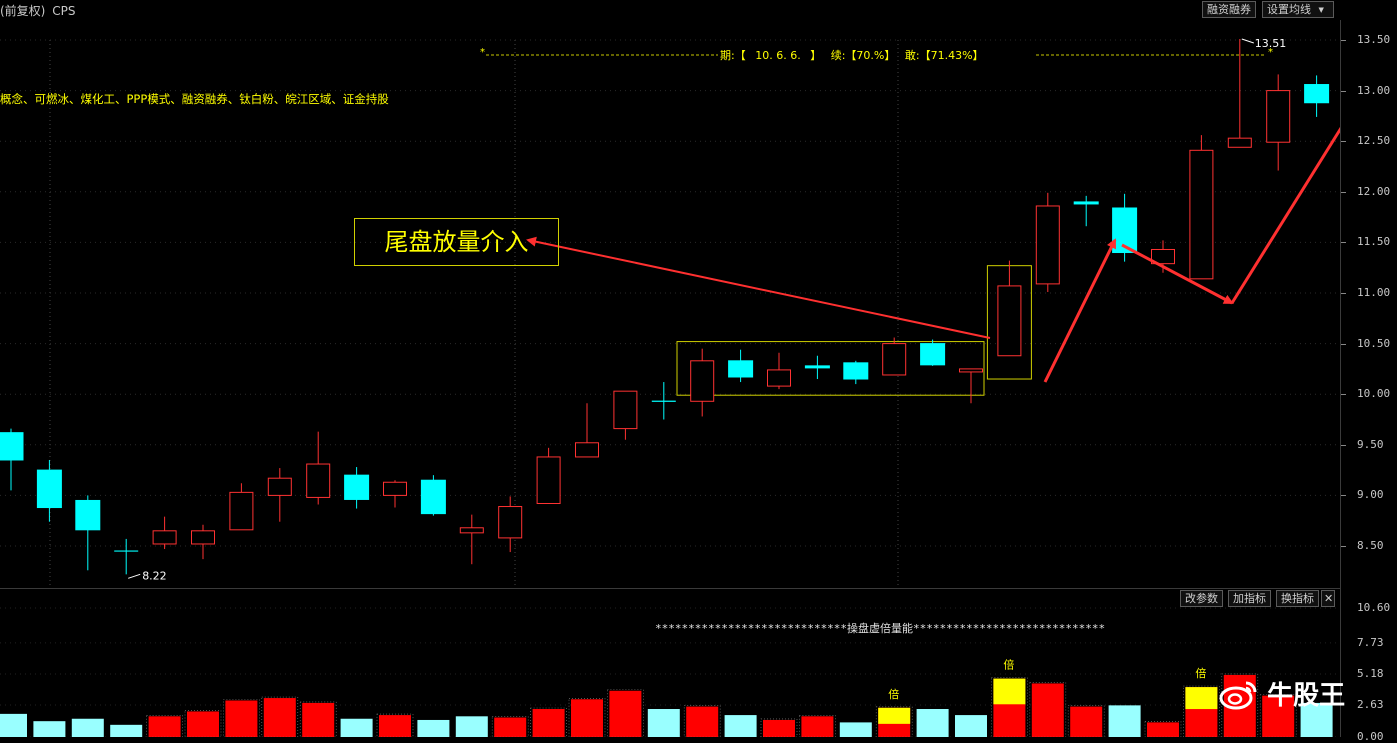  What do you see at coordinates (1249, 598) in the screenshot?
I see `add-indicator-button: 加指标` at bounding box center [1249, 598].